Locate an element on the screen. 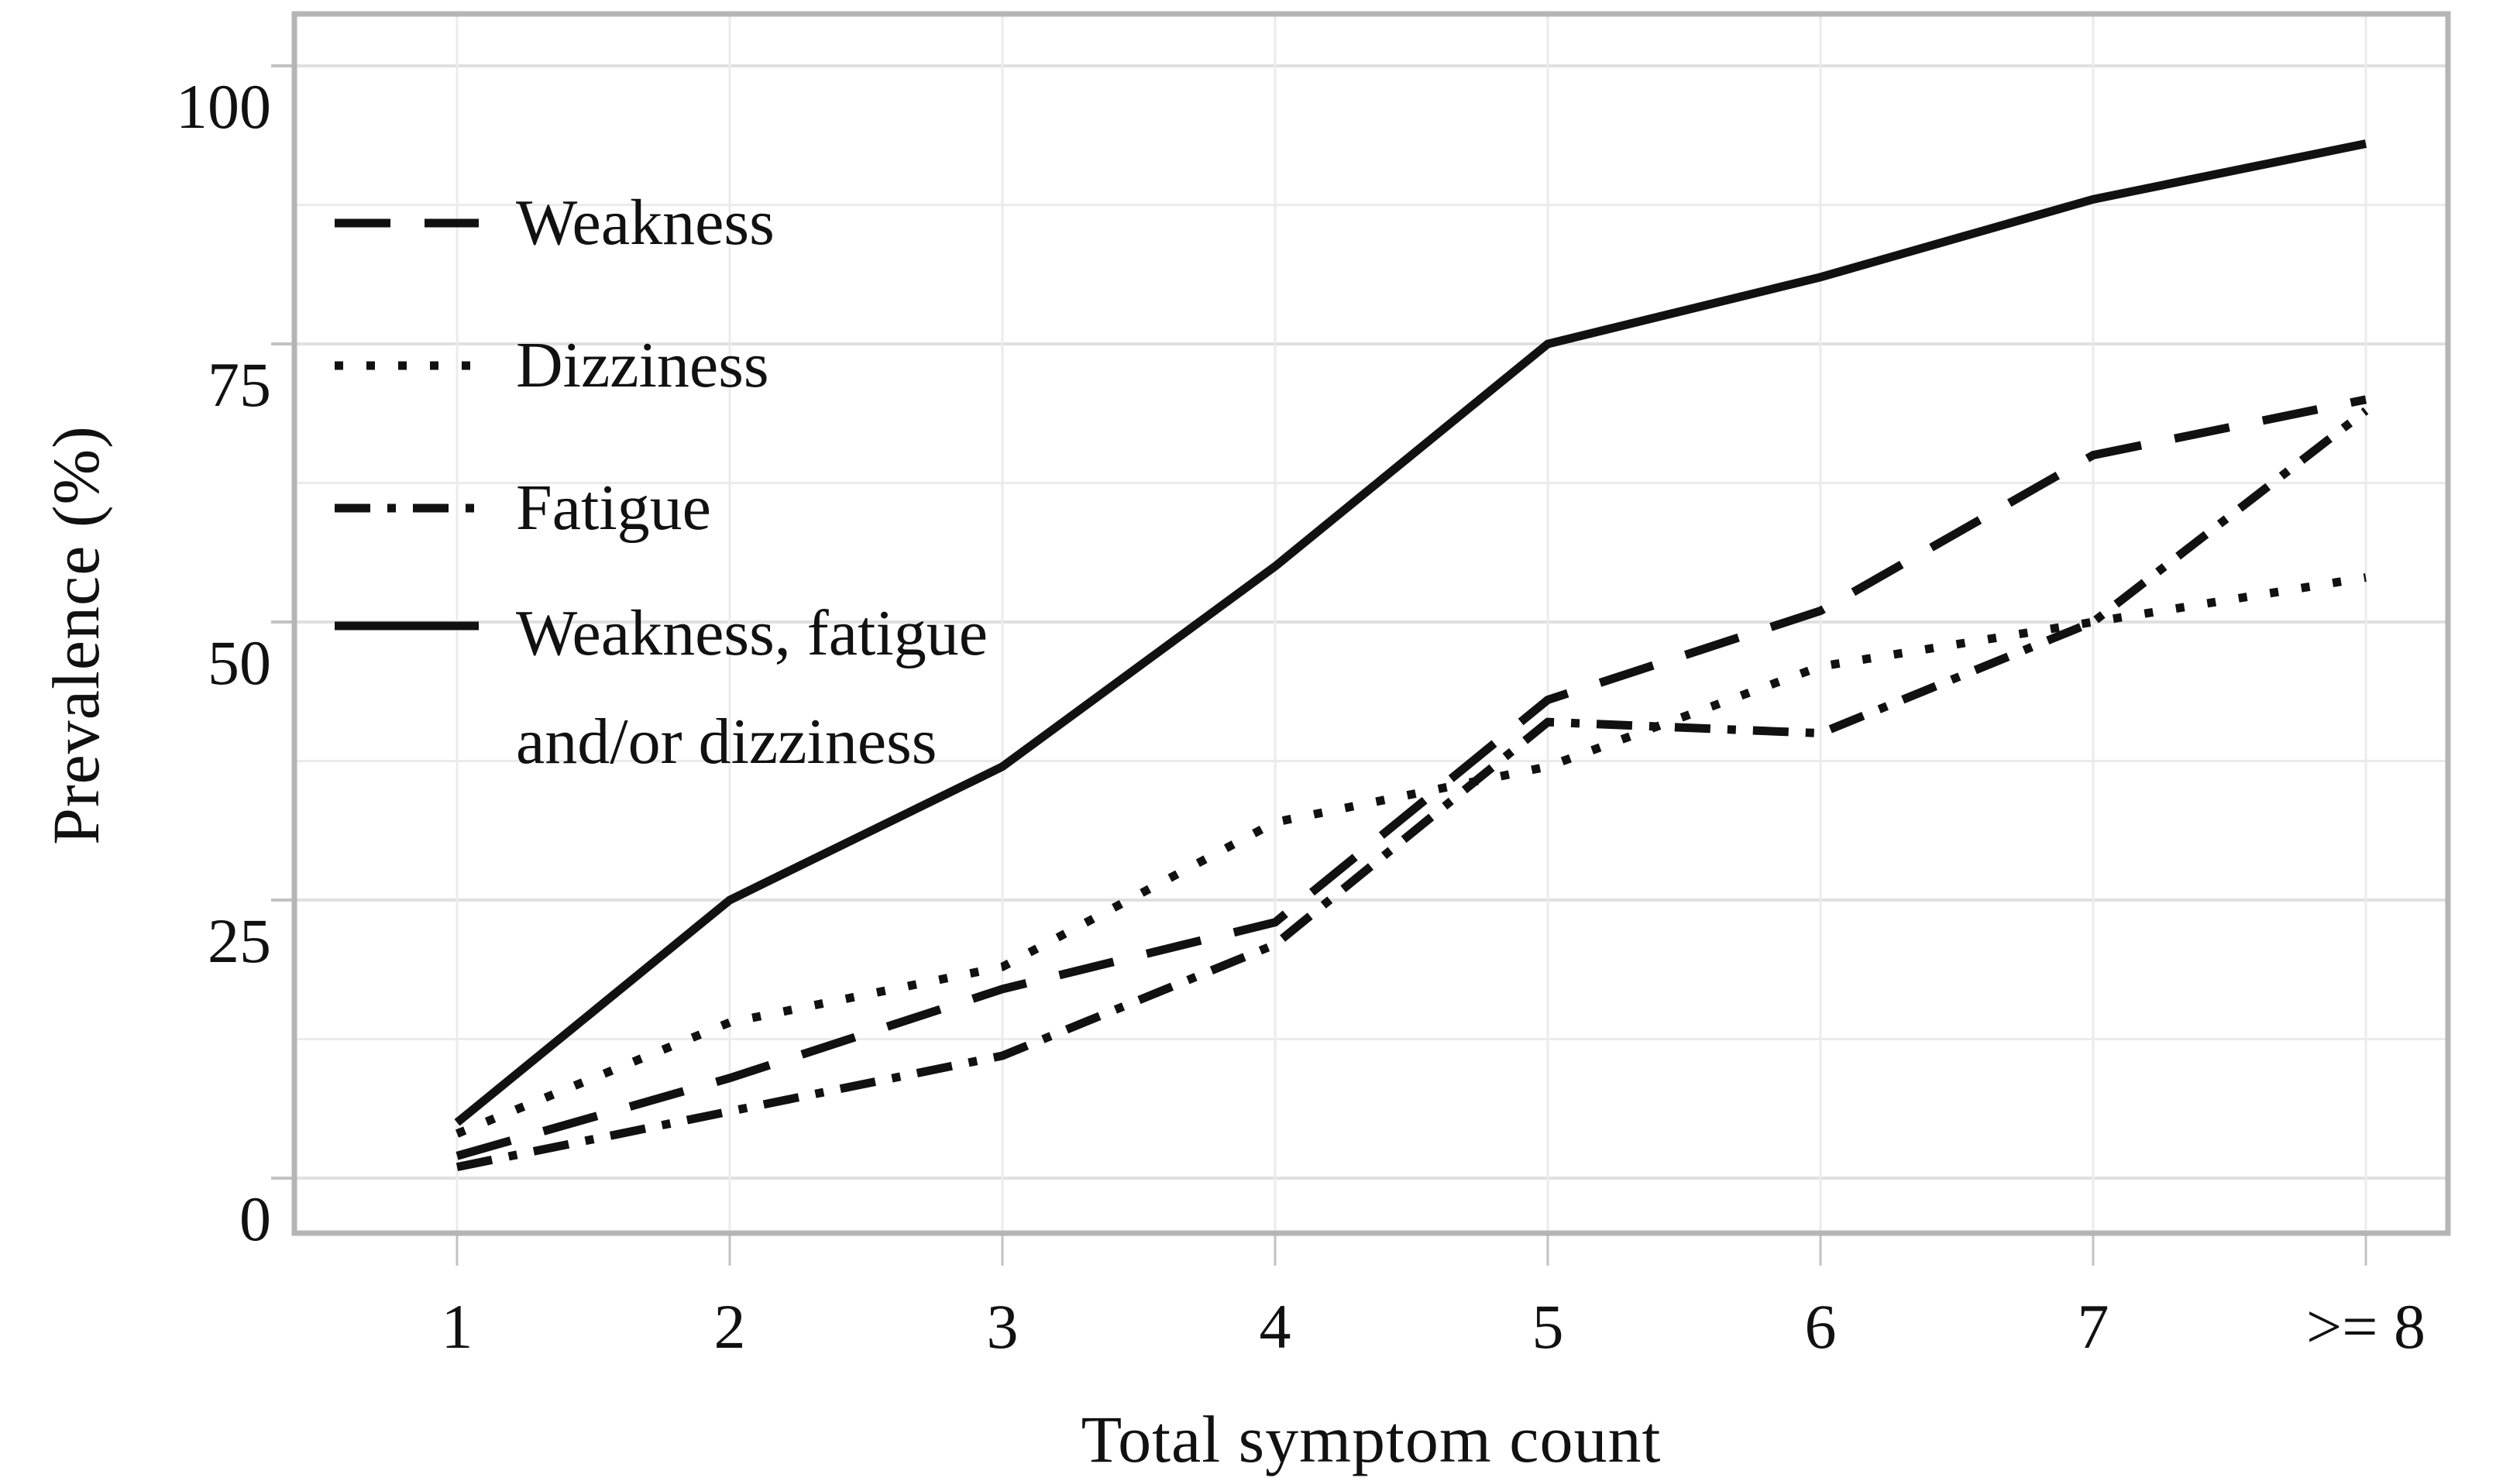  x-tick-label: 6 is located at coordinates (1820, 1326).